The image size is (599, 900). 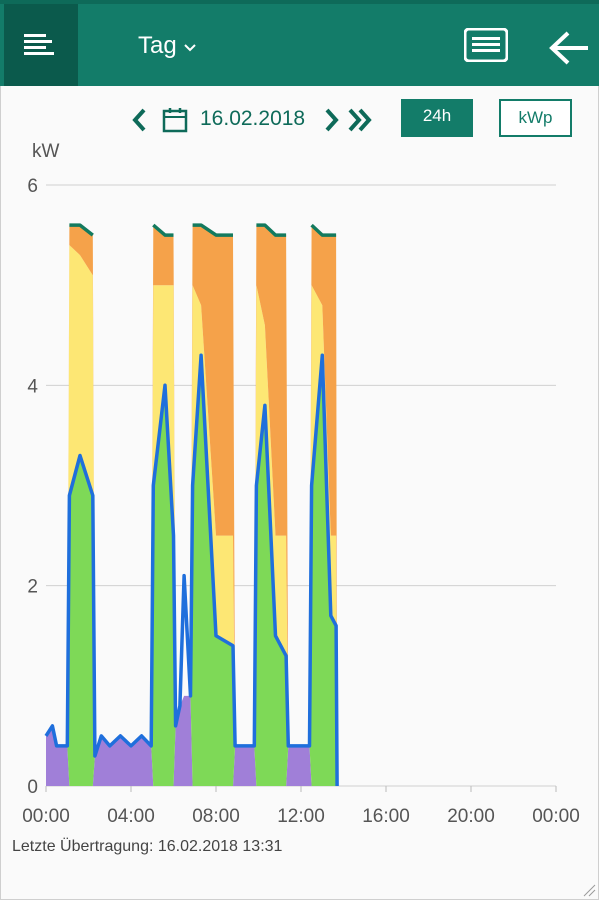 What do you see at coordinates (535, 118) in the screenshot?
I see `unit-button: kWp` at bounding box center [535, 118].